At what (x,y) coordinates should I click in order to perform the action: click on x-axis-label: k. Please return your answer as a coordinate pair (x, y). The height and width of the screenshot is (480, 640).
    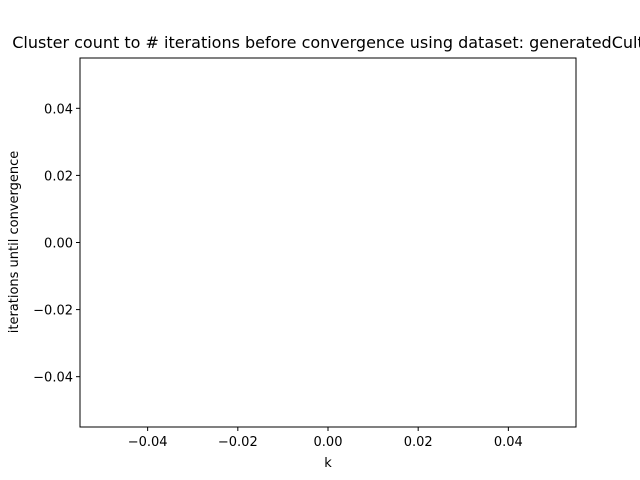
    Looking at the image, I should click on (328, 463).